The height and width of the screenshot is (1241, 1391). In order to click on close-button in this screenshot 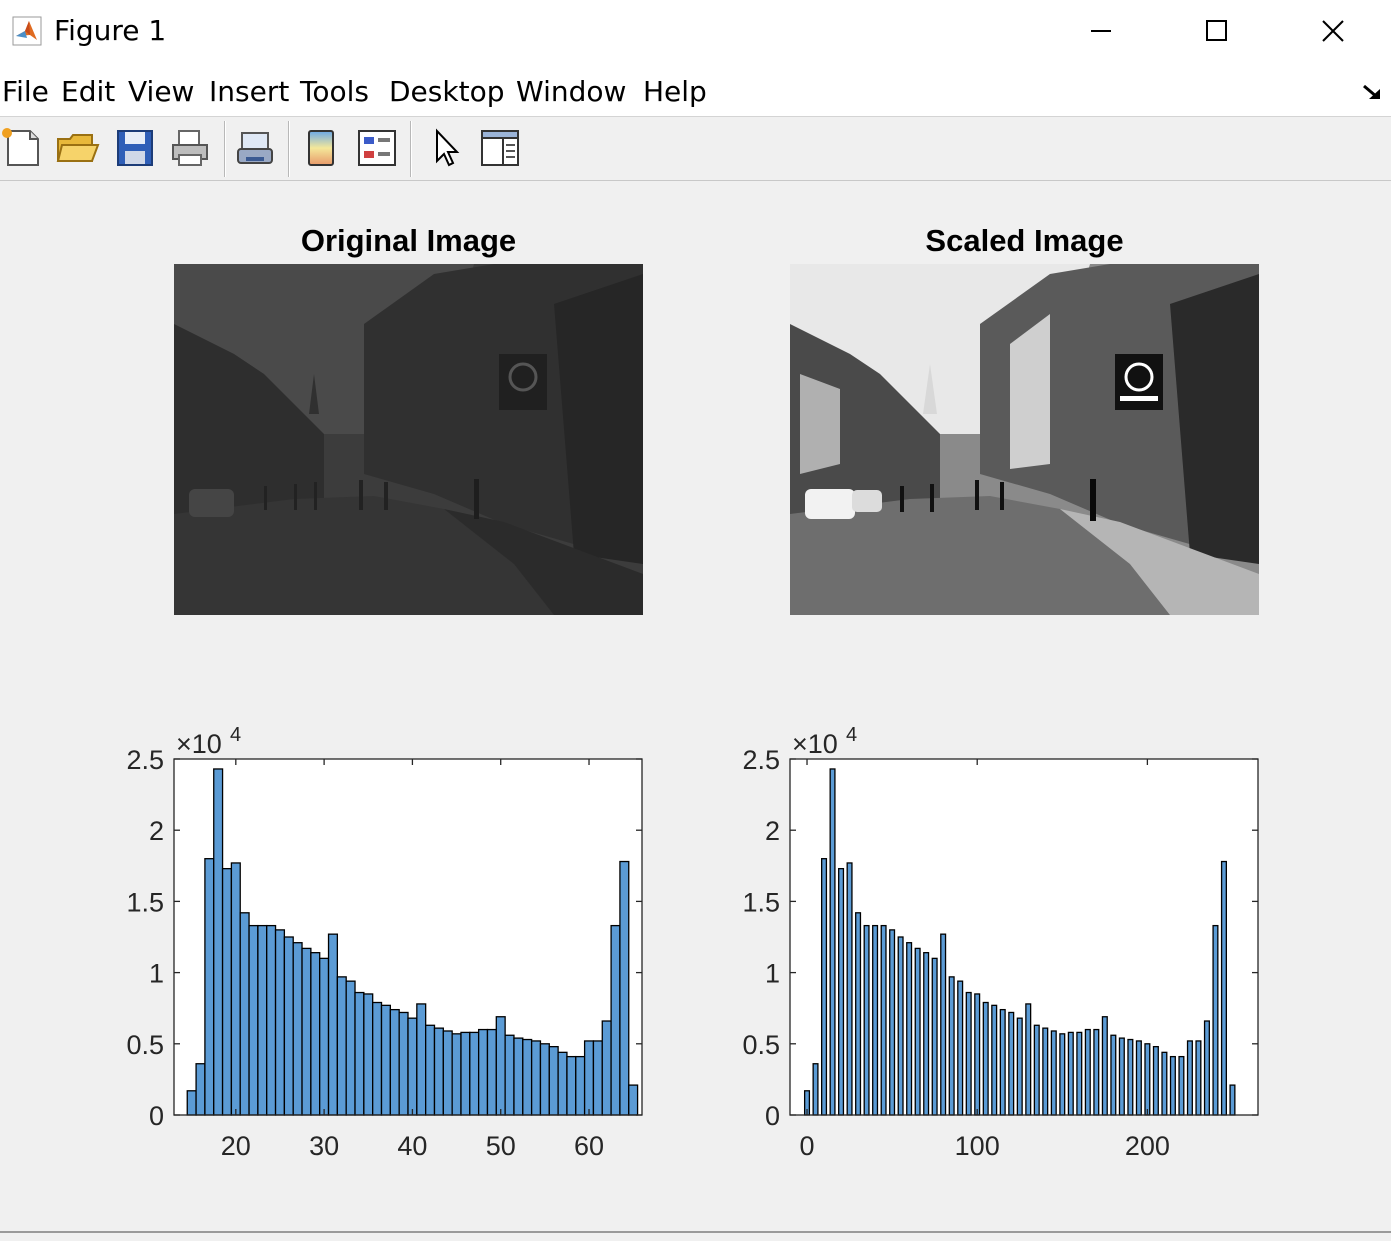, I will do `click(1333, 31)`.